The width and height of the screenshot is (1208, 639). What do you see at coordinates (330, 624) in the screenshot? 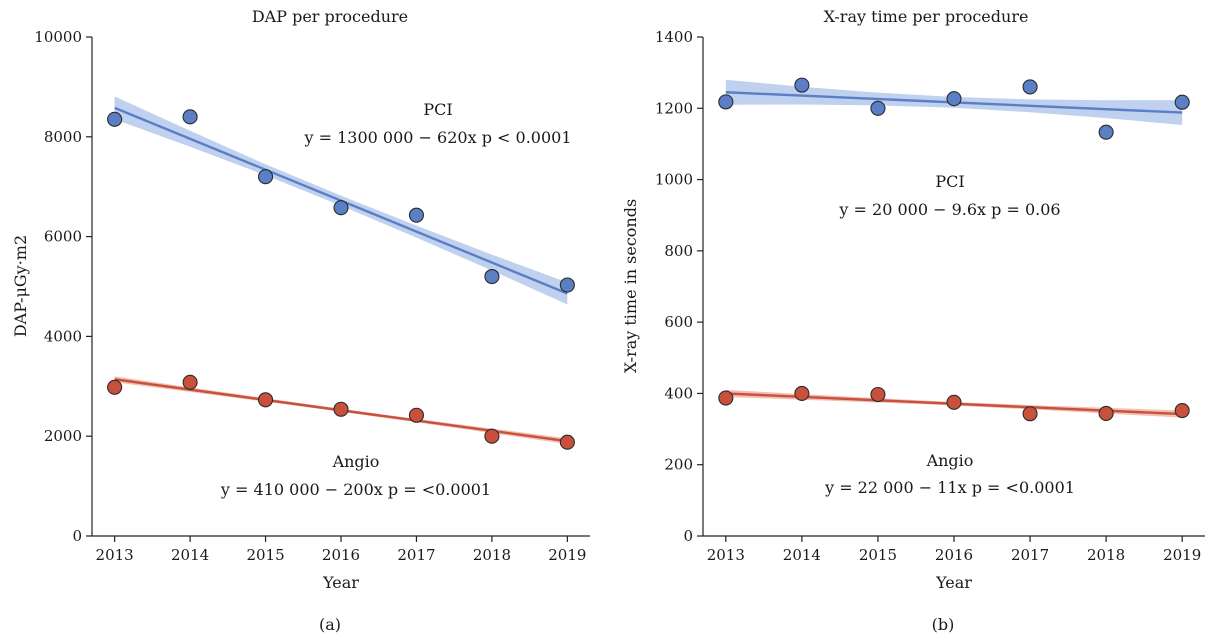
I see `panel-a-label: (a)` at bounding box center [330, 624].